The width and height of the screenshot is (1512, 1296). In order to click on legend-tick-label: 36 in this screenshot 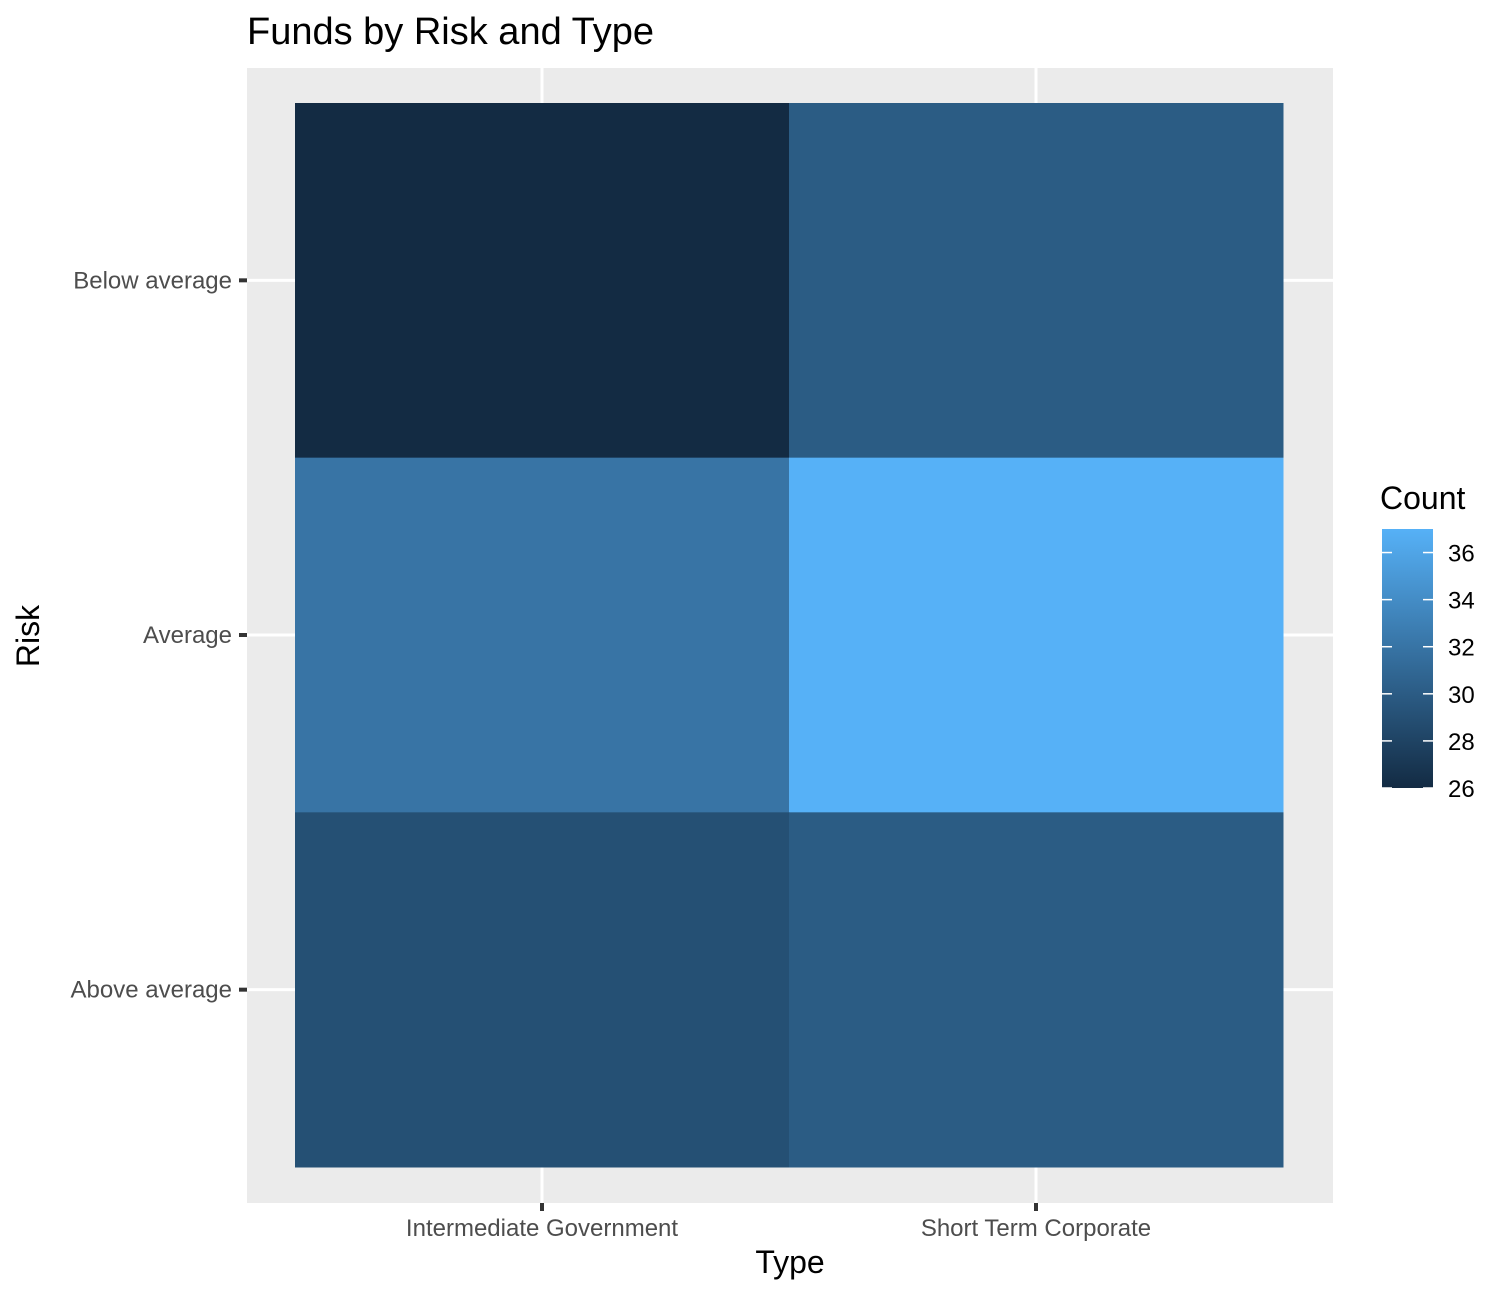, I will do `click(1461, 554)`.